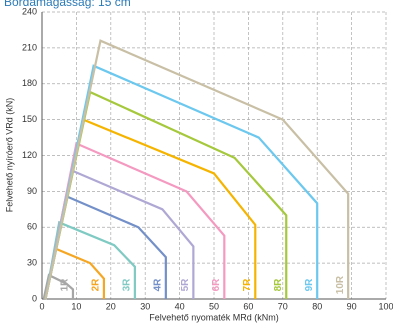 The image size is (393, 325). What do you see at coordinates (145, 306) in the screenshot?
I see `x-tick-label: 30` at bounding box center [145, 306].